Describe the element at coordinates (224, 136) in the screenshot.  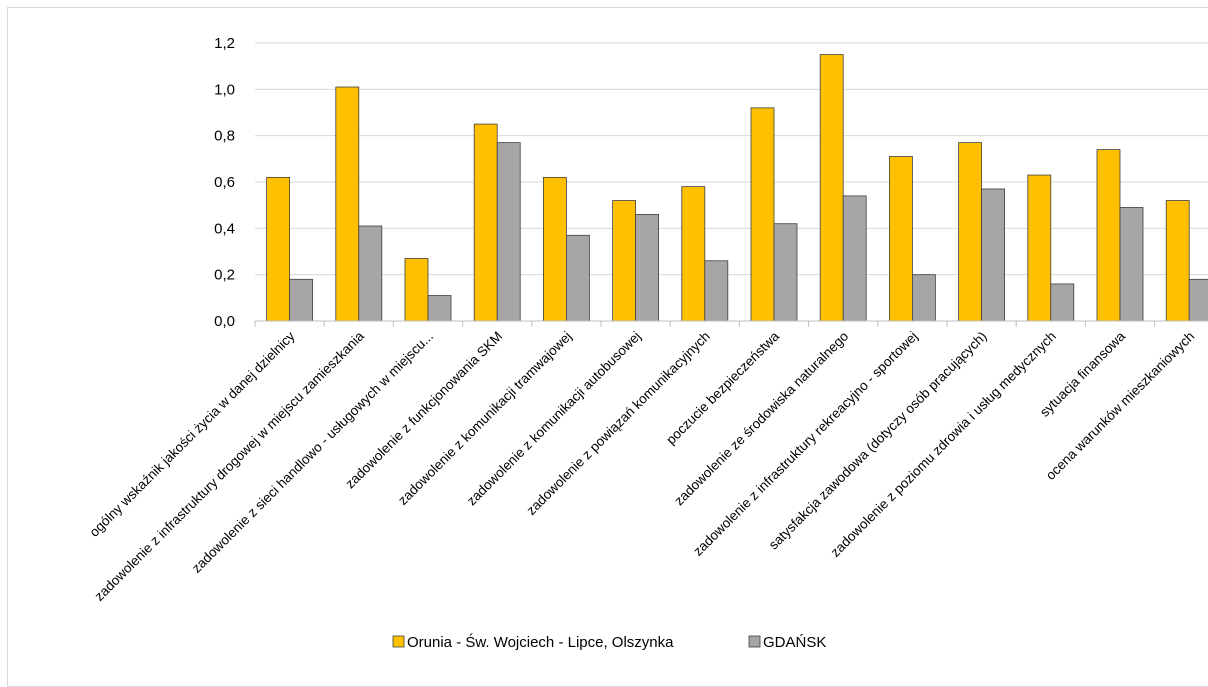
I see `y-tick-label: 0,8` at that location.